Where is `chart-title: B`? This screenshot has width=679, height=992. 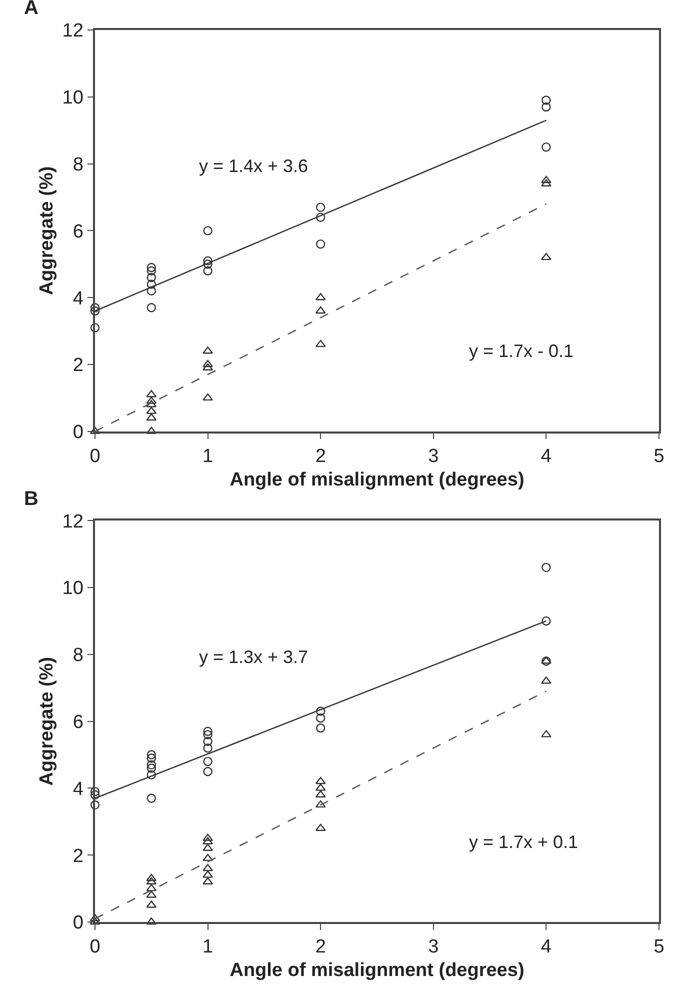 chart-title: B is located at coordinates (31, 499).